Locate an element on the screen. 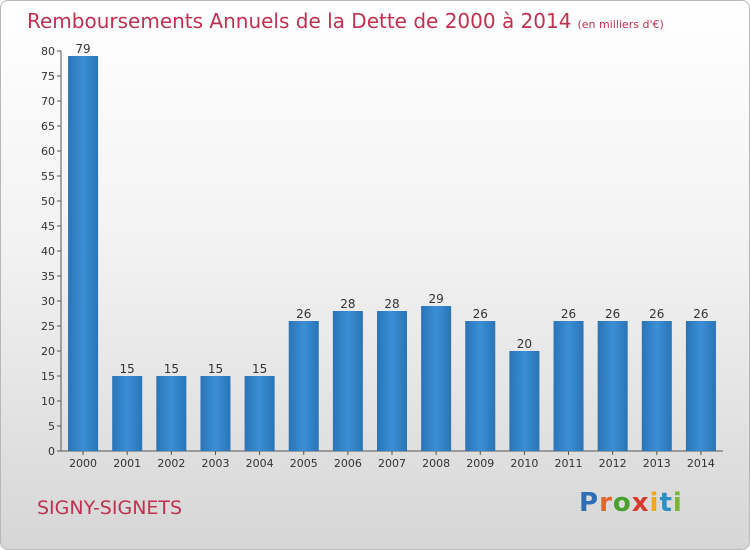  bar-2014 is located at coordinates (700, 386).